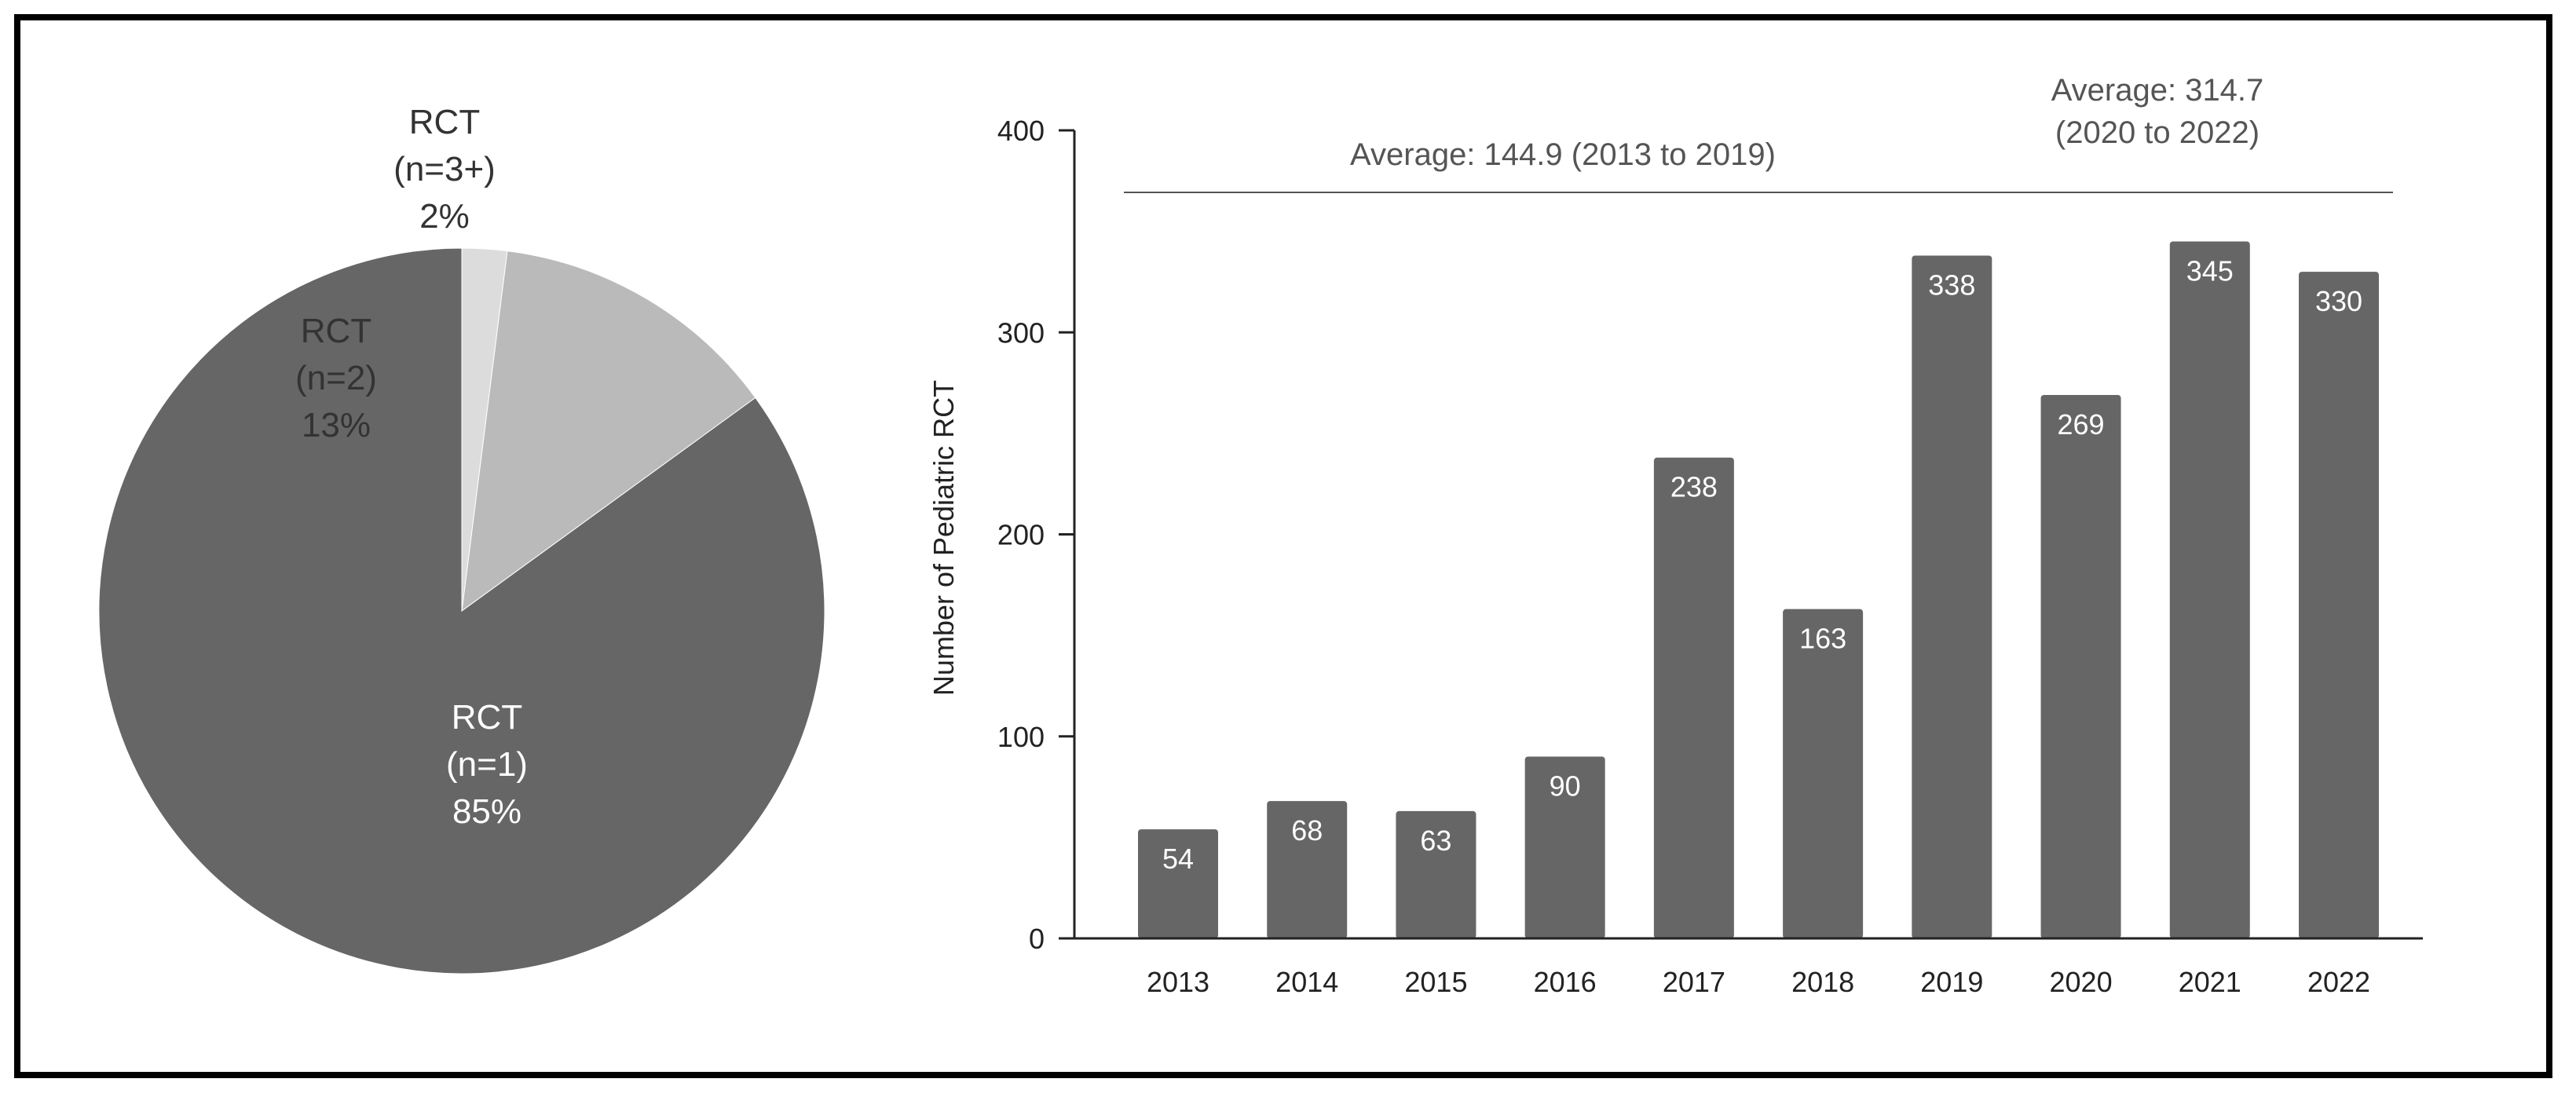  What do you see at coordinates (1566, 786) in the screenshot?
I see `bar-data-label: 90` at bounding box center [1566, 786].